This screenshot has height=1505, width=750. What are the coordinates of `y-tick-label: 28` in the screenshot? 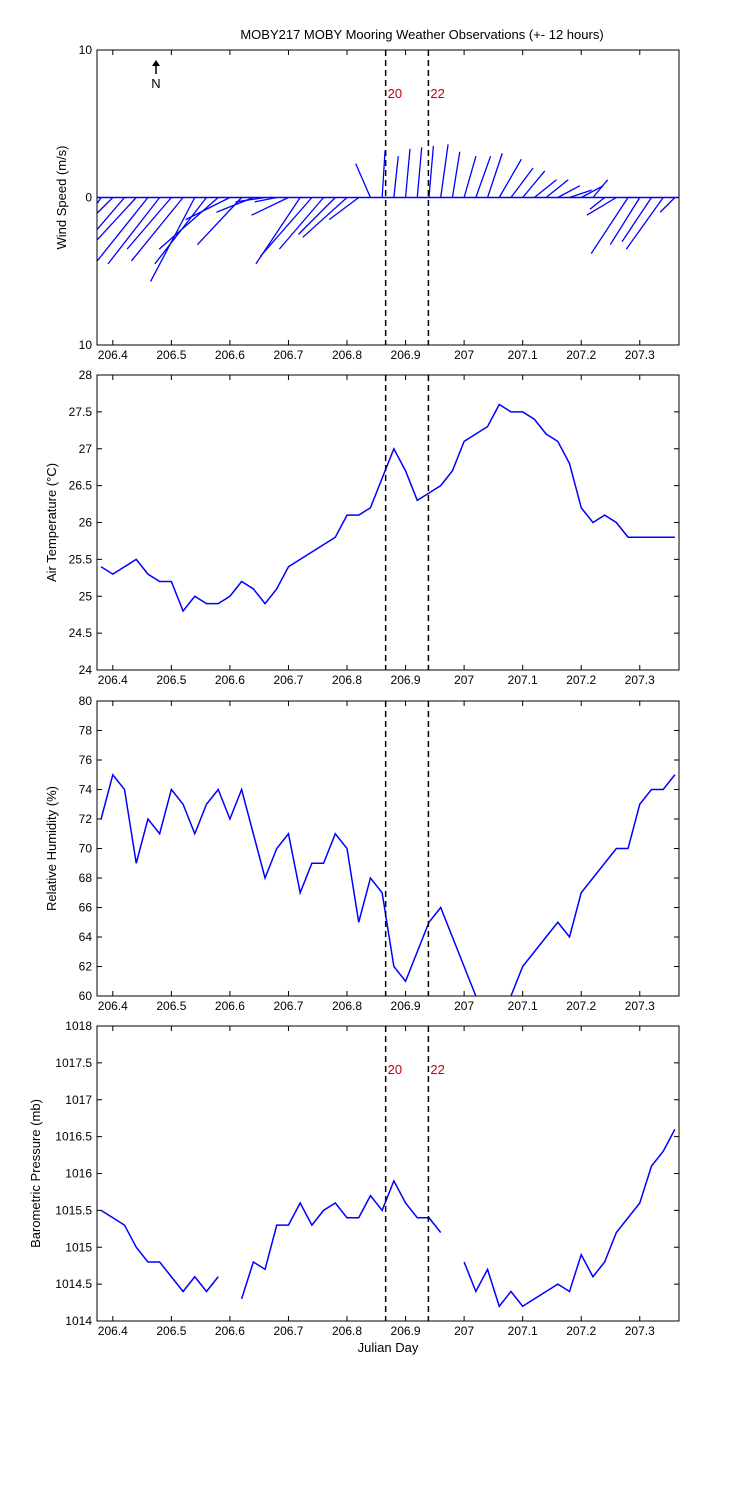 It's located at (86, 375).